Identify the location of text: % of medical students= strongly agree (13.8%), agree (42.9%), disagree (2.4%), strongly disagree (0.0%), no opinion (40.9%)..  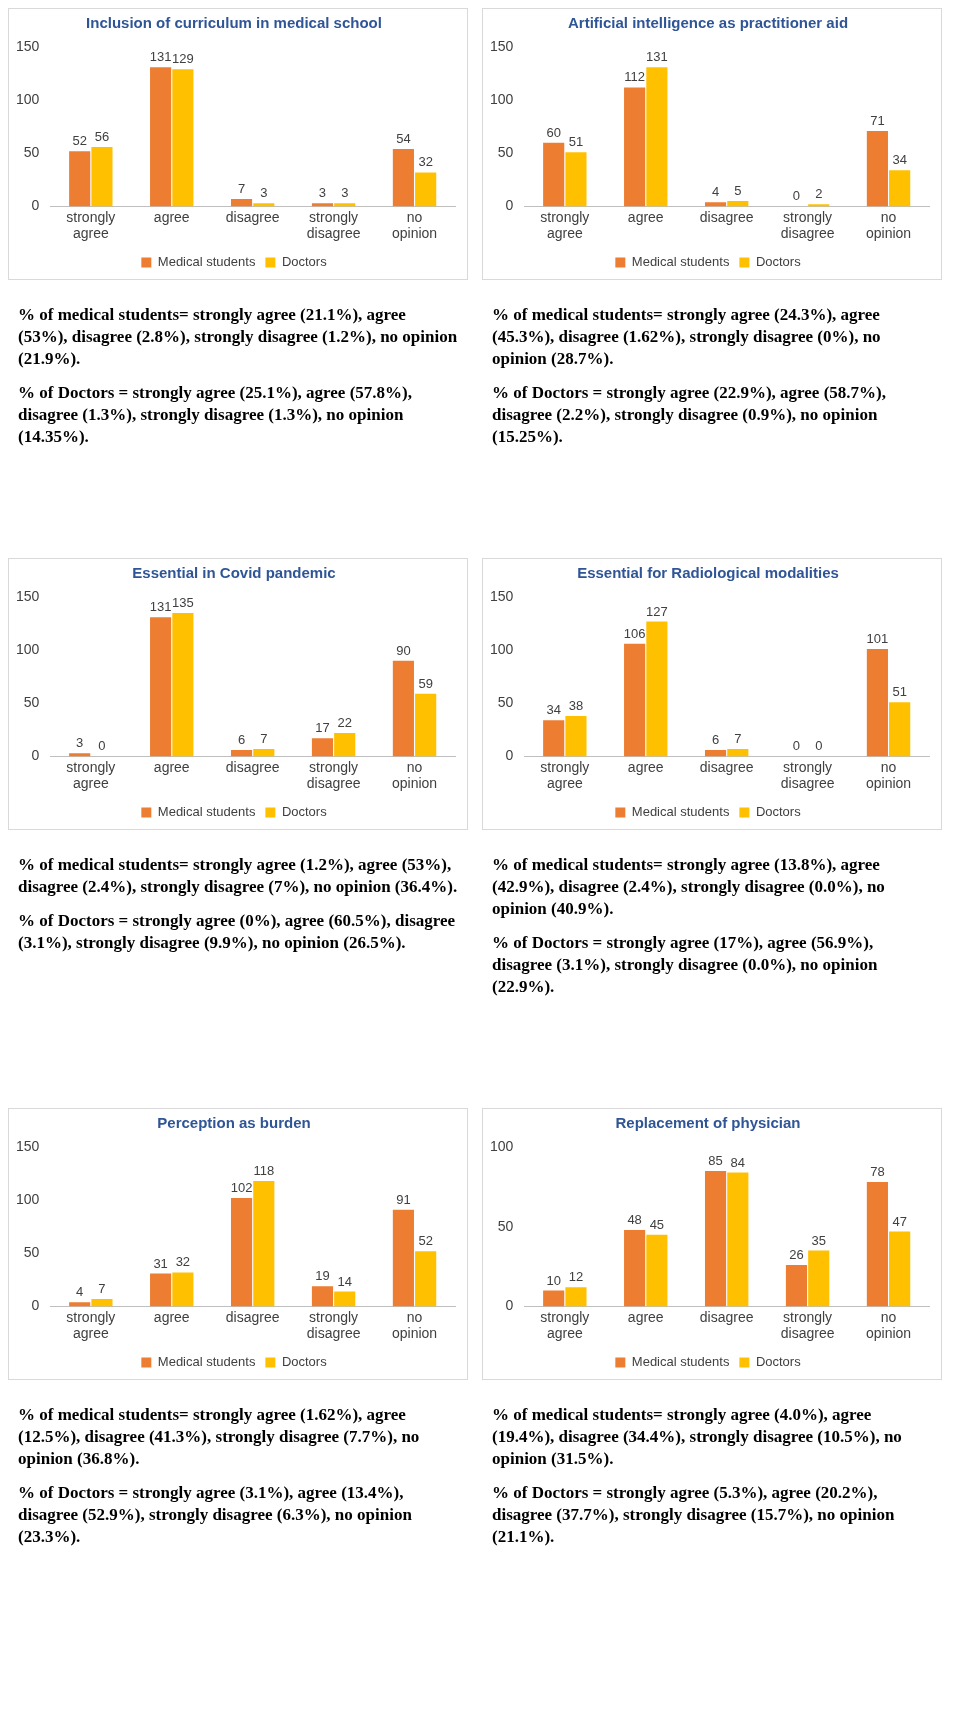
(689, 887).